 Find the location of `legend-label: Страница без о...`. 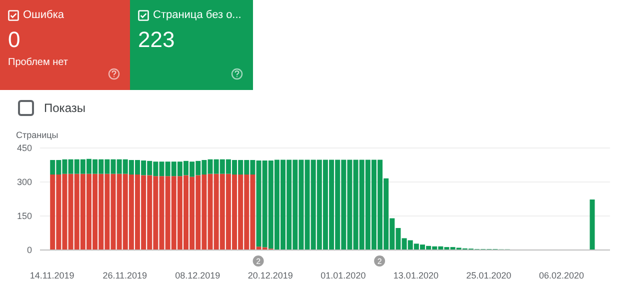

legend-label: Страница без о... is located at coordinates (197, 15).